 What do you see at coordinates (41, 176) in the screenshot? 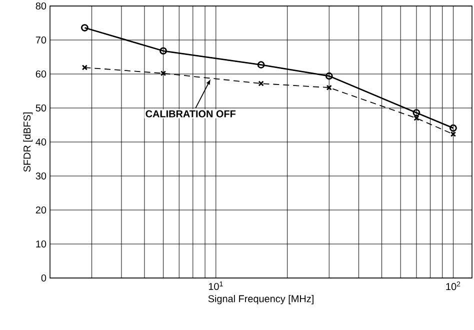
I see `y-tick-label: 30` at bounding box center [41, 176].